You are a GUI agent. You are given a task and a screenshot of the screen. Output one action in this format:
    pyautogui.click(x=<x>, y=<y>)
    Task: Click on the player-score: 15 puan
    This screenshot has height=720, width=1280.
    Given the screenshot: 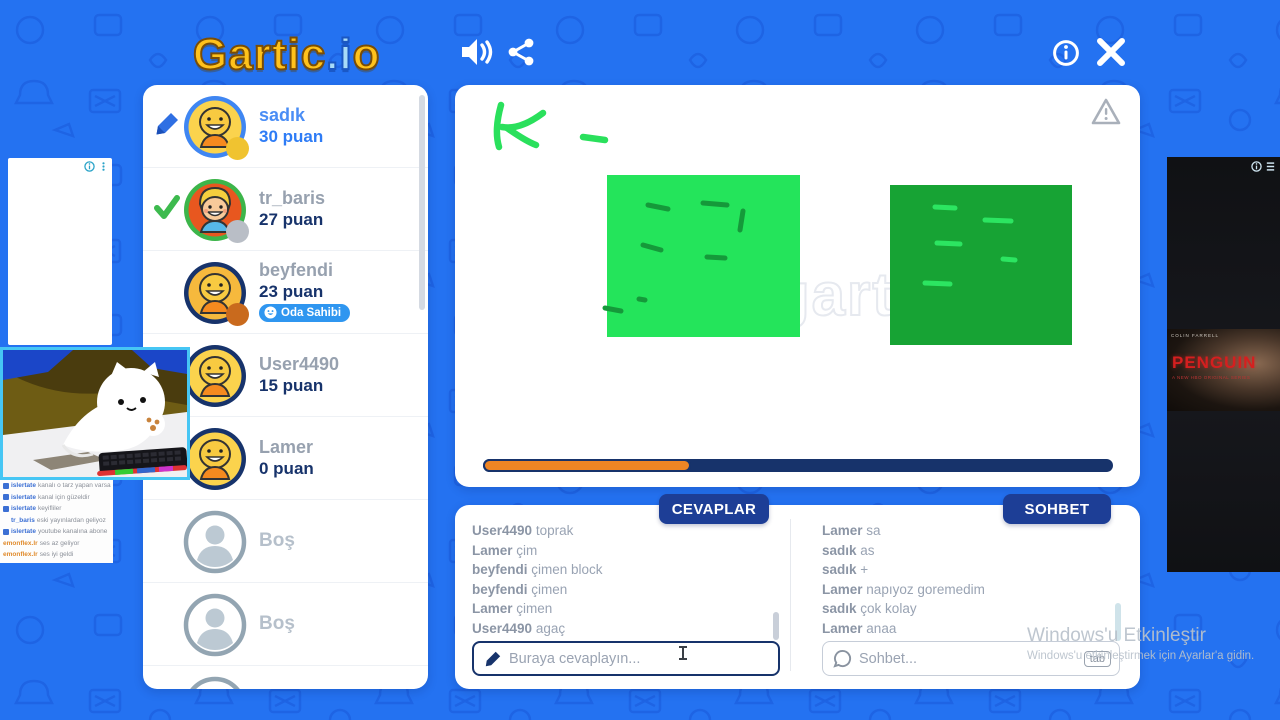 What is the action you would take?
    pyautogui.click(x=291, y=385)
    